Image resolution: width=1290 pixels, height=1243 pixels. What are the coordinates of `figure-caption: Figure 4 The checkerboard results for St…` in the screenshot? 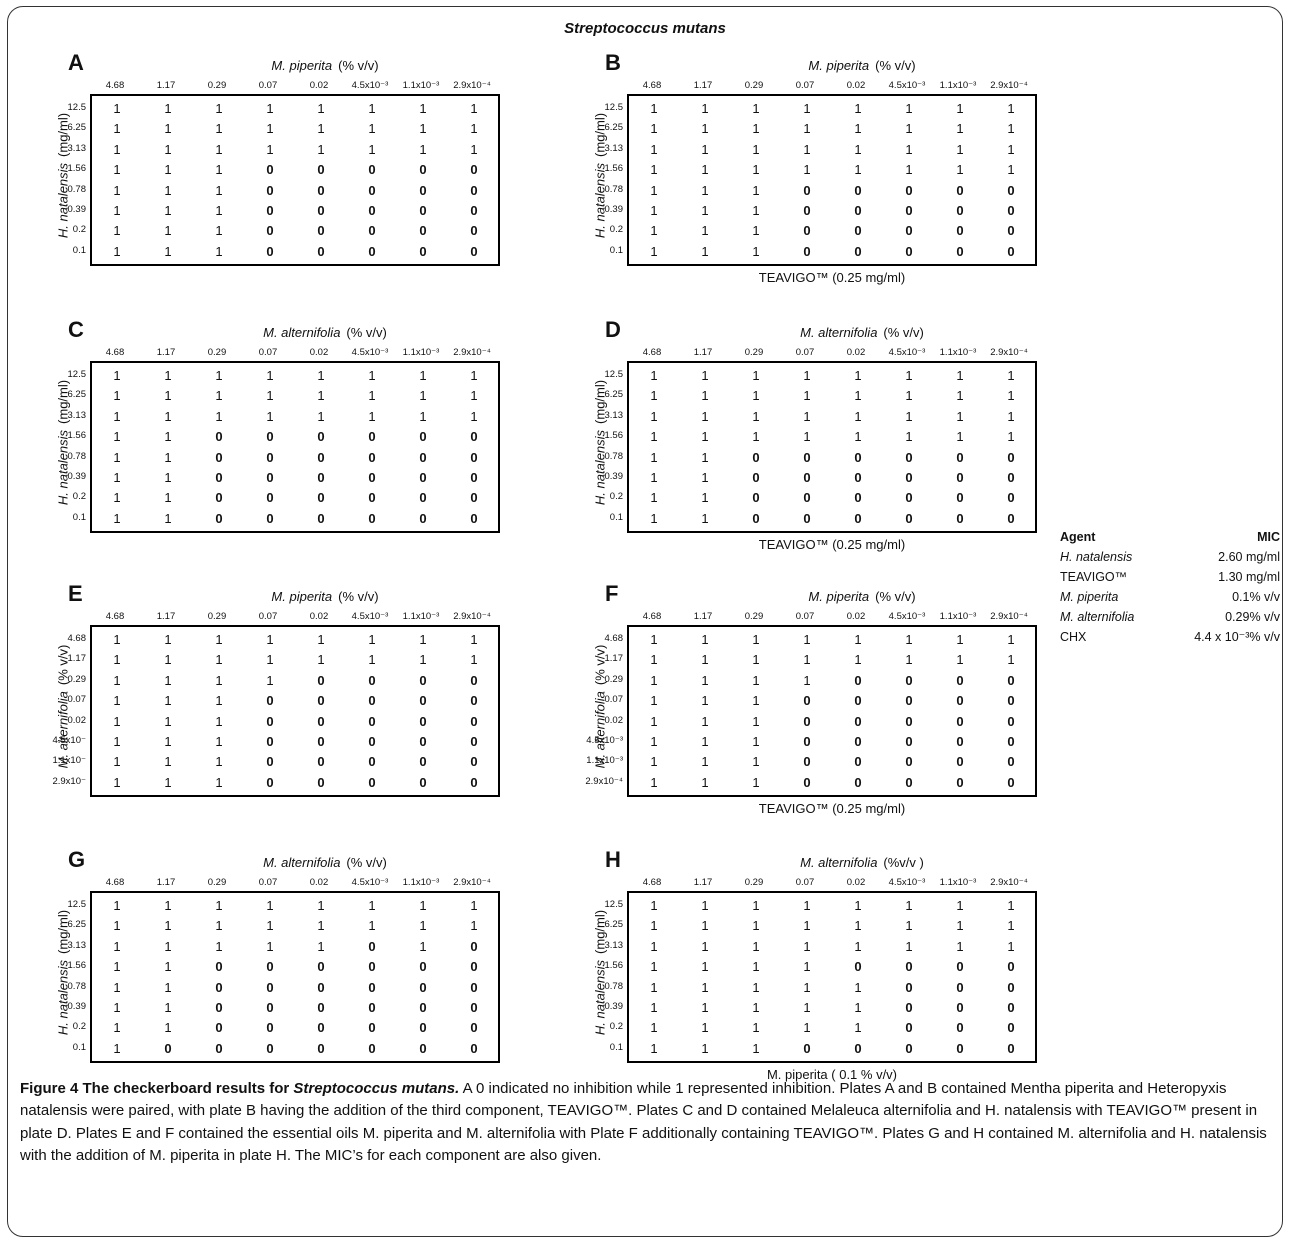 It's located at (647, 1122).